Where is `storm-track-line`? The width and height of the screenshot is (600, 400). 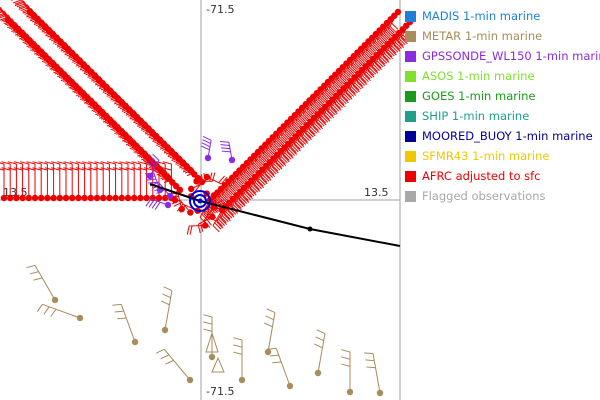 storm-track-line is located at coordinates (300, 223).